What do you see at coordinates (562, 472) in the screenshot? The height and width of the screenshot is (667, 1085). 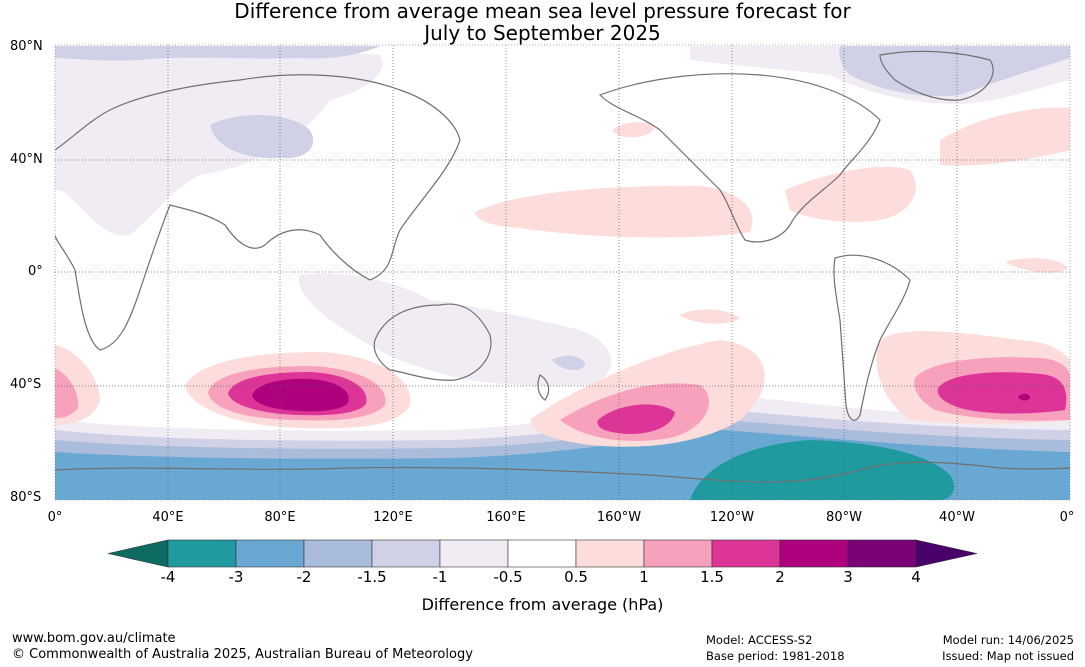 I see `coast-antarctica` at bounding box center [562, 472].